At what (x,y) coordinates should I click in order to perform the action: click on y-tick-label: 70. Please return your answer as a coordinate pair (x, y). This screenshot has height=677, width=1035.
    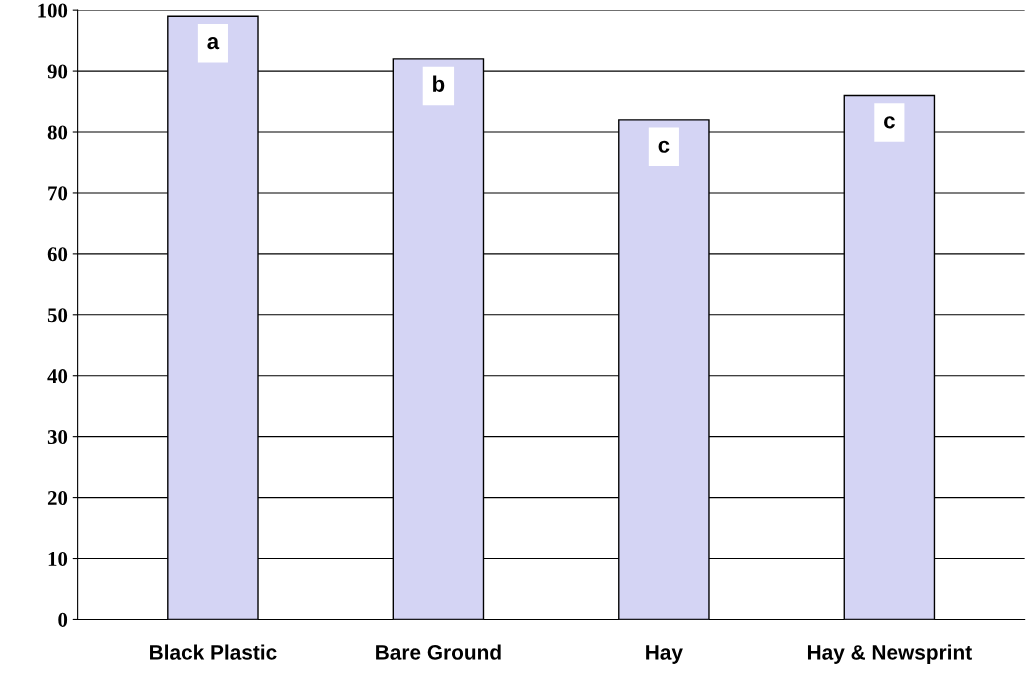
    Looking at the image, I should click on (58, 193).